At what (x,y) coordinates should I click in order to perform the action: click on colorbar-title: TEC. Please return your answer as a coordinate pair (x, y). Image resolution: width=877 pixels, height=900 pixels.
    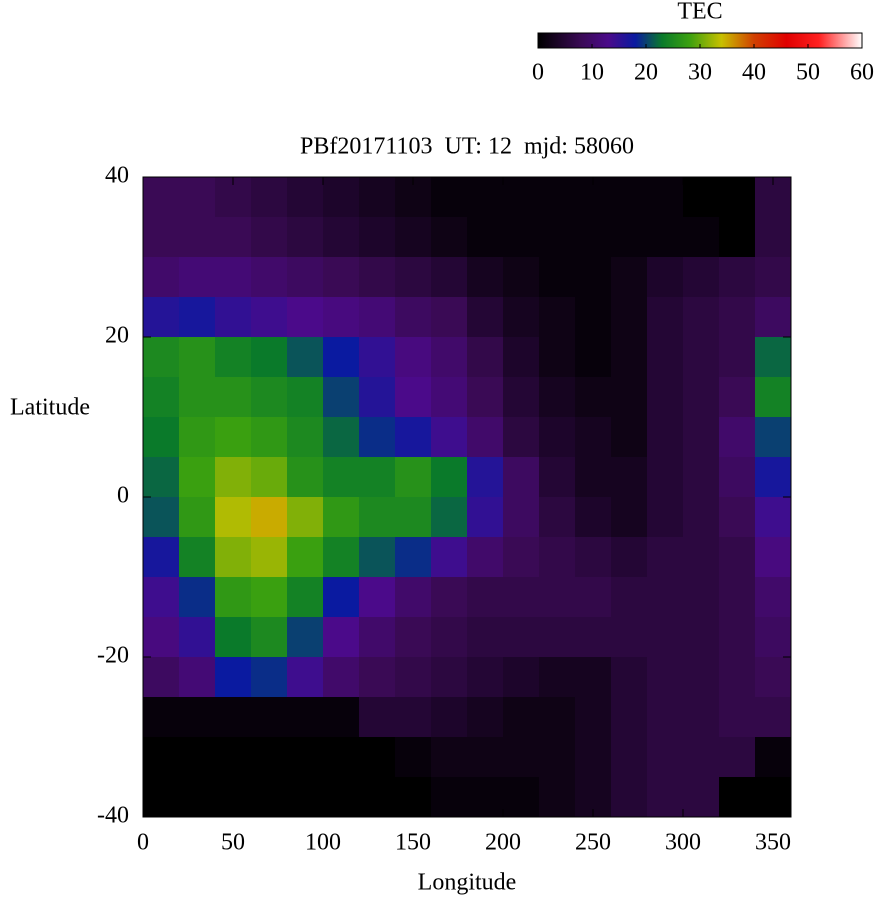
    Looking at the image, I should click on (699, 12).